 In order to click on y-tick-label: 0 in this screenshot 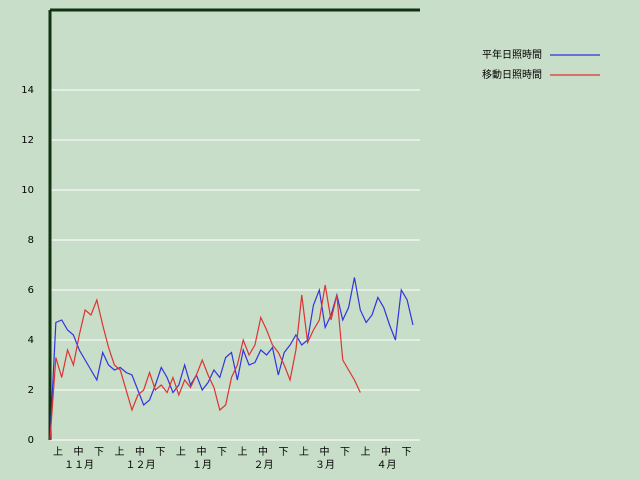, I will do `click(31, 440)`.